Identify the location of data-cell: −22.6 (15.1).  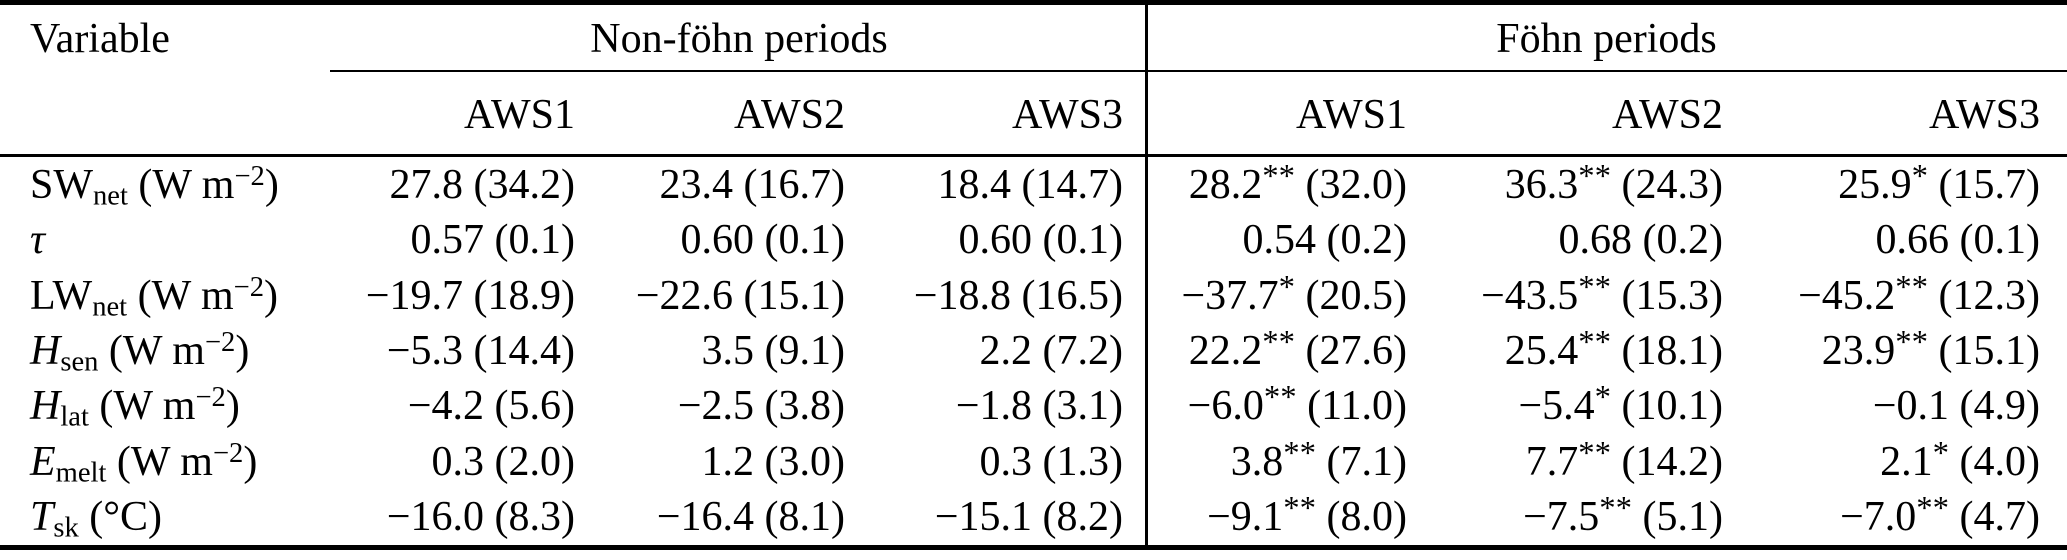
(740, 295).